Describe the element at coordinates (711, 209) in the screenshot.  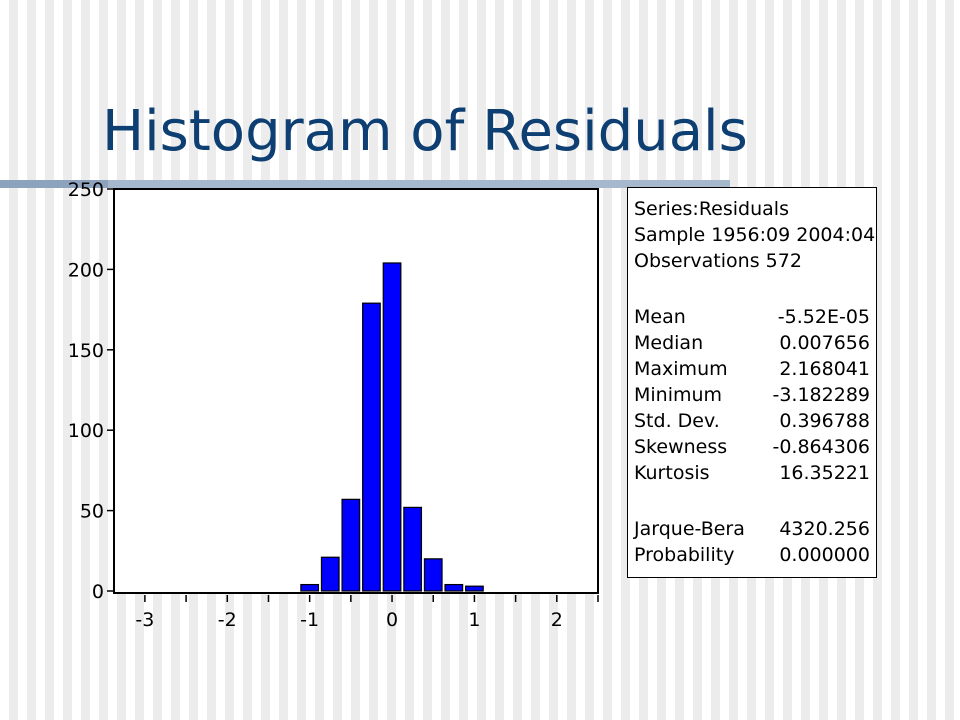
I see `series-label: Series:Residuals` at that location.